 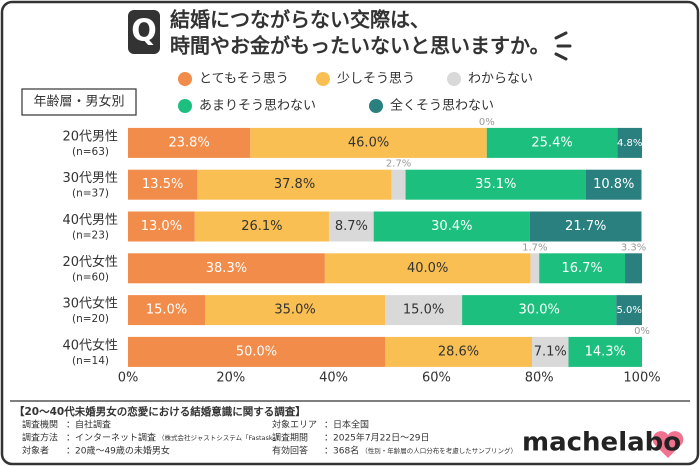 What do you see at coordinates (633, 247) in the screenshot?
I see `value-label-outside: 3.3%` at bounding box center [633, 247].